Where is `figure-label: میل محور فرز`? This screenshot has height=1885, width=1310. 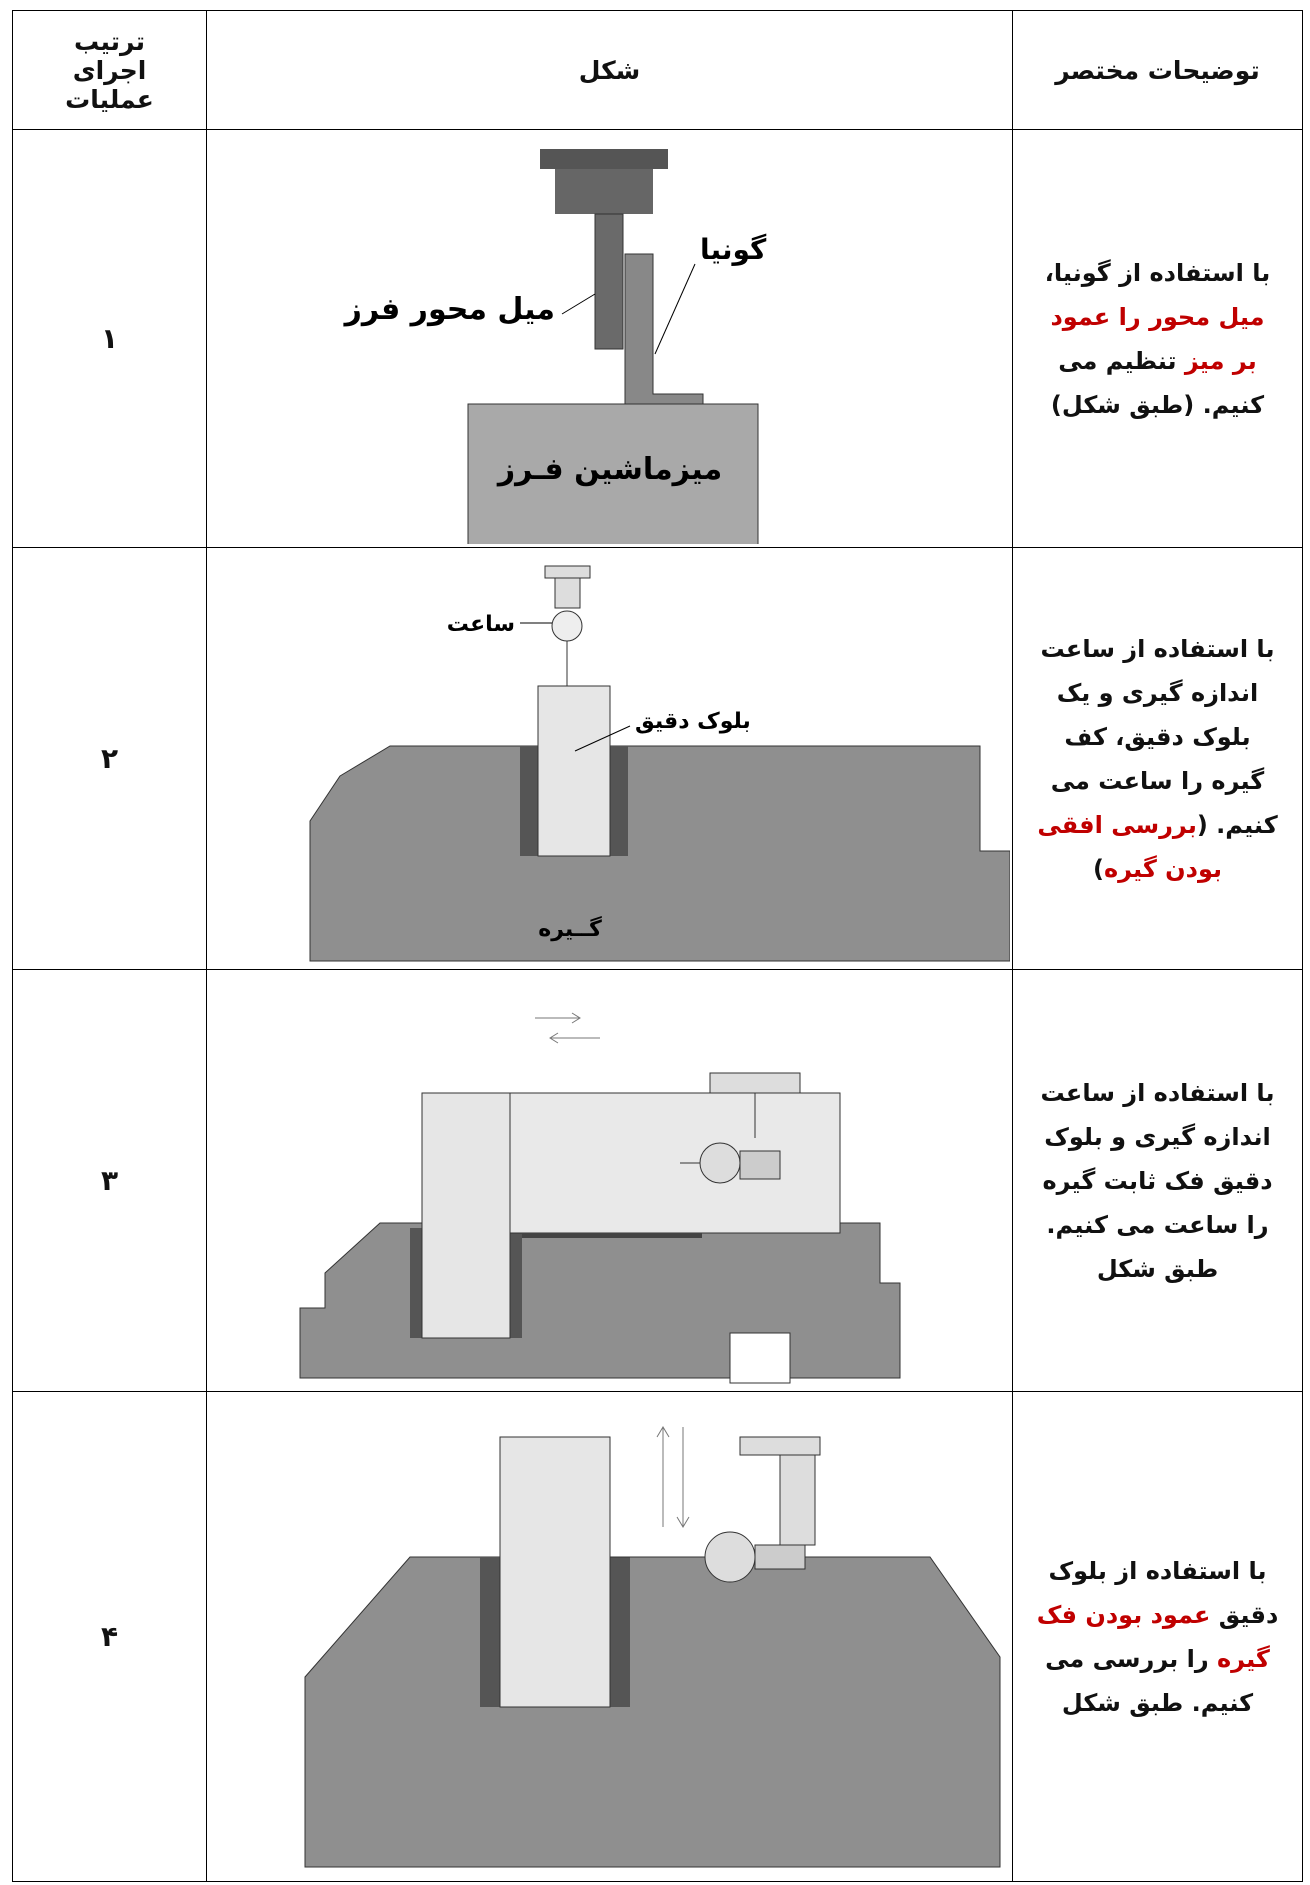 figure-label: میل محور فرز is located at coordinates (448, 309).